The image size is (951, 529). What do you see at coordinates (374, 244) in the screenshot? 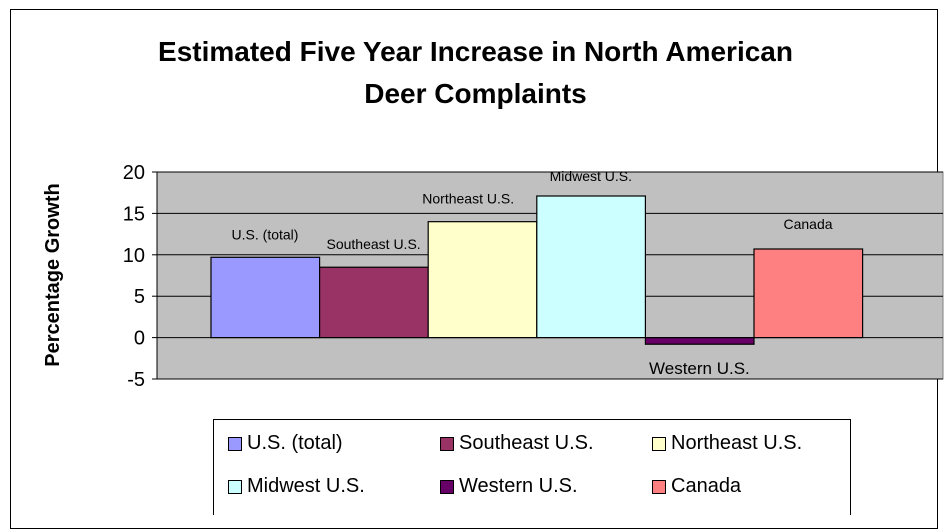
I see `data-label: Southeast U.S.` at bounding box center [374, 244].